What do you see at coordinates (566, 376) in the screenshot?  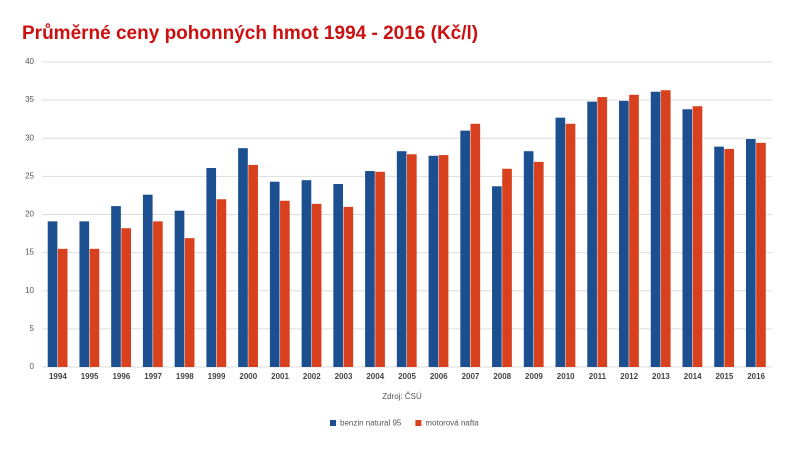 I see `x-tick-label: 2010` at bounding box center [566, 376].